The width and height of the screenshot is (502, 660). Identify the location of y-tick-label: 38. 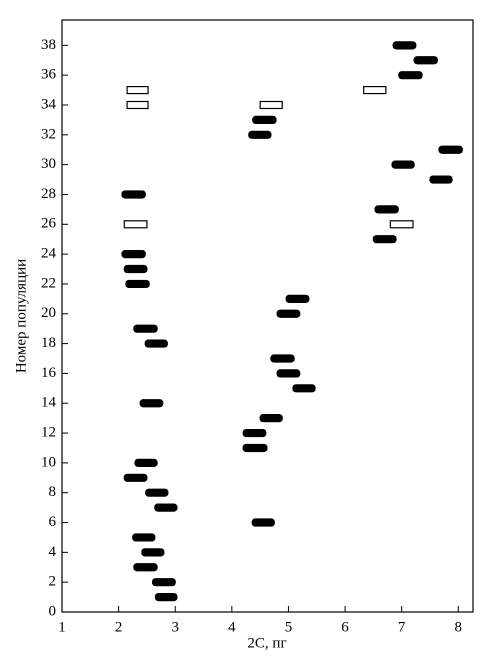
(48, 45).